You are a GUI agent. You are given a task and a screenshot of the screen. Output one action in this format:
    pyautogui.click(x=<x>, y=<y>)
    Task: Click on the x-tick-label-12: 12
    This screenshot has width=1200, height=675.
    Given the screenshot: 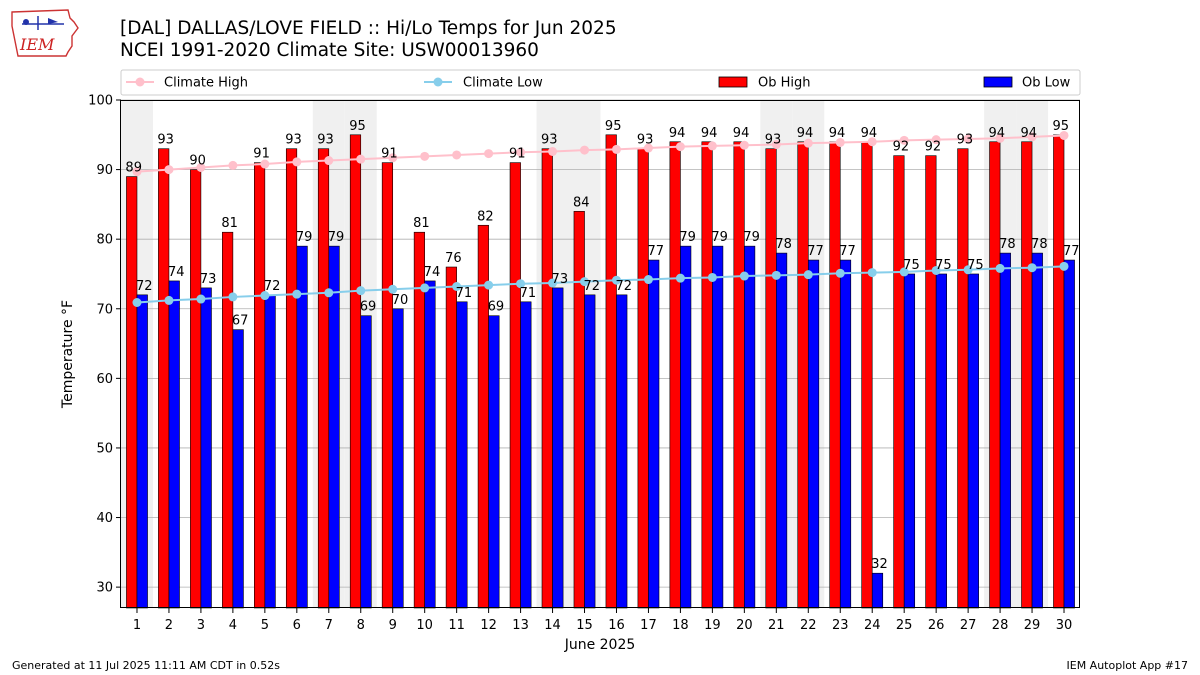 What is the action you would take?
    pyautogui.click(x=488, y=625)
    